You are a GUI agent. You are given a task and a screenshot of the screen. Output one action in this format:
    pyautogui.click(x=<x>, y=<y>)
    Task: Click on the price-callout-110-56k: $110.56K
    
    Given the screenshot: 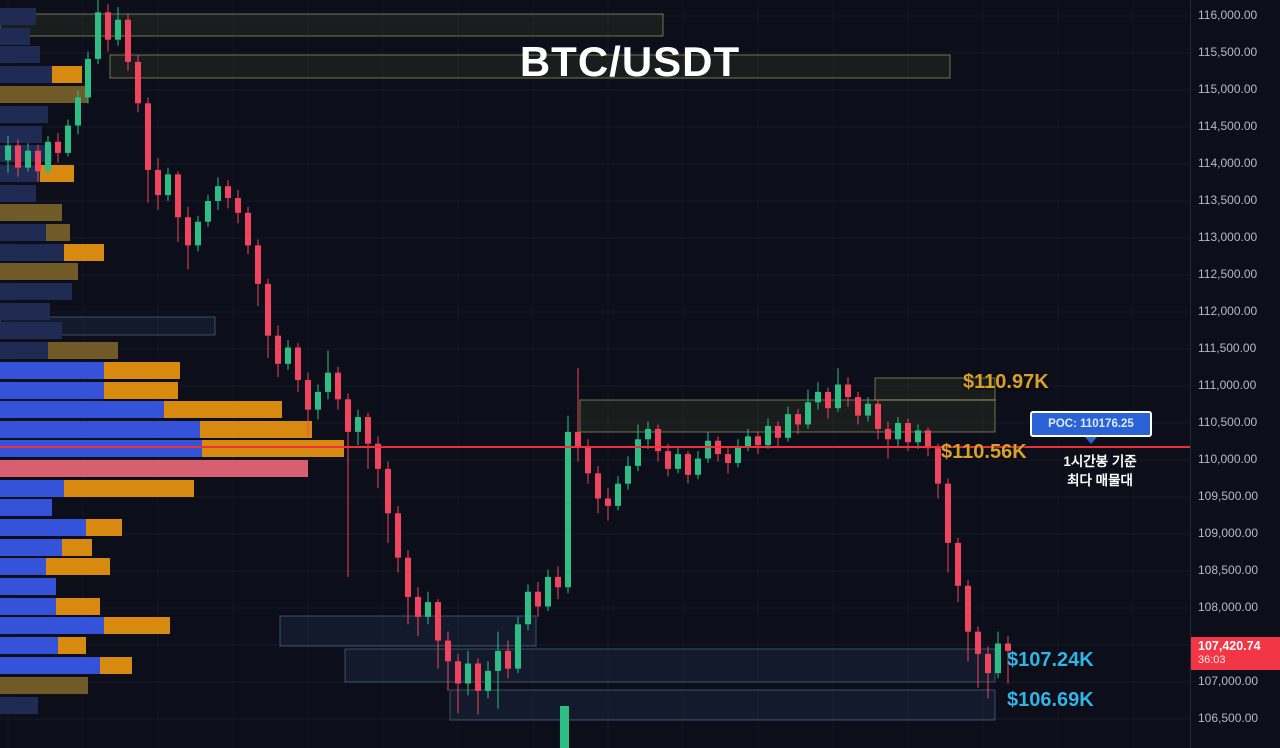 What is the action you would take?
    pyautogui.click(x=984, y=452)
    